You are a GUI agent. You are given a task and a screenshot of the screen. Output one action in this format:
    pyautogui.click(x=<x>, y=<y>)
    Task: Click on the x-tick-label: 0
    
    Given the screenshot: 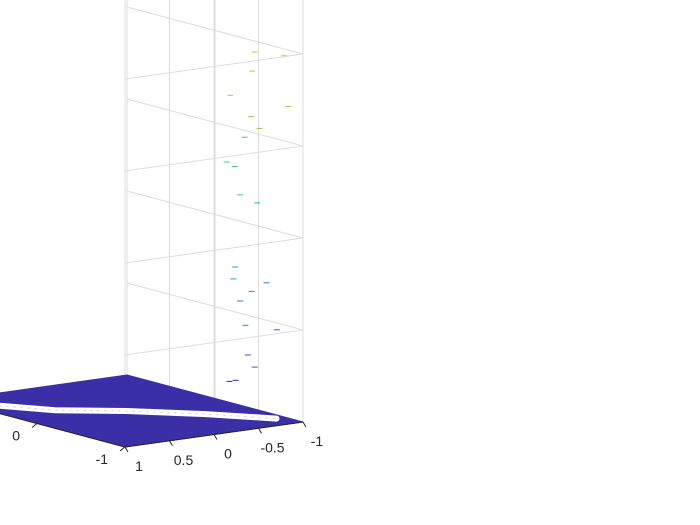 What is the action you would take?
    pyautogui.click(x=228, y=454)
    